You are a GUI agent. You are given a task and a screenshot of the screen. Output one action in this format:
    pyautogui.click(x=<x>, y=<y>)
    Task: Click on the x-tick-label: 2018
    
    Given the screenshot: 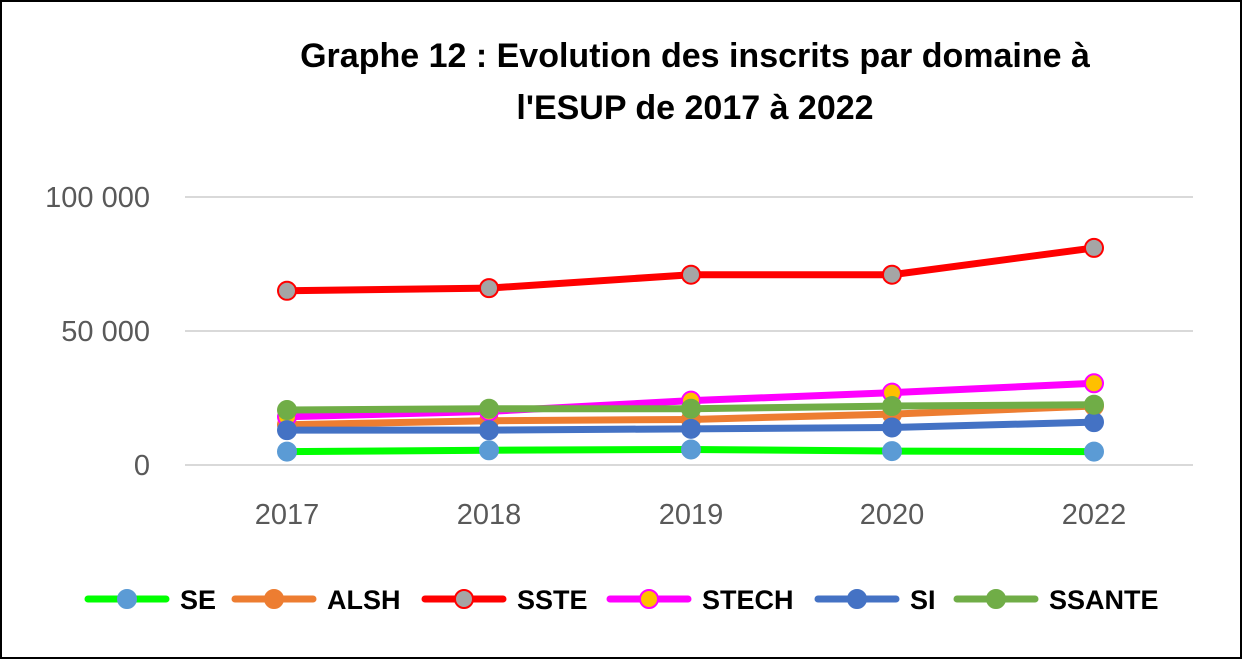 What is the action you would take?
    pyautogui.click(x=489, y=515)
    